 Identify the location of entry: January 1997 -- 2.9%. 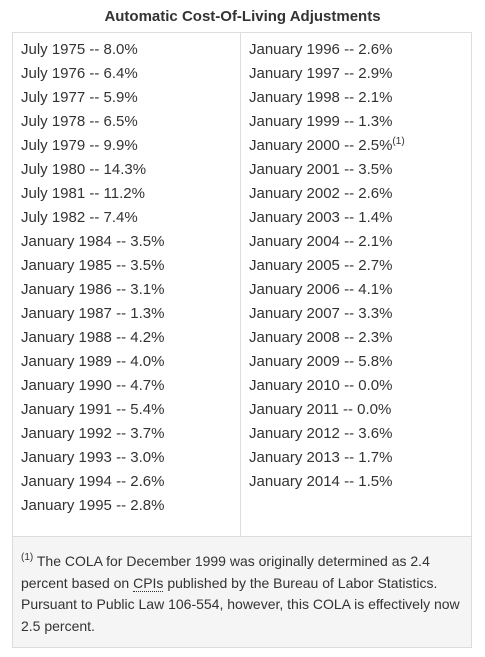
(321, 73).